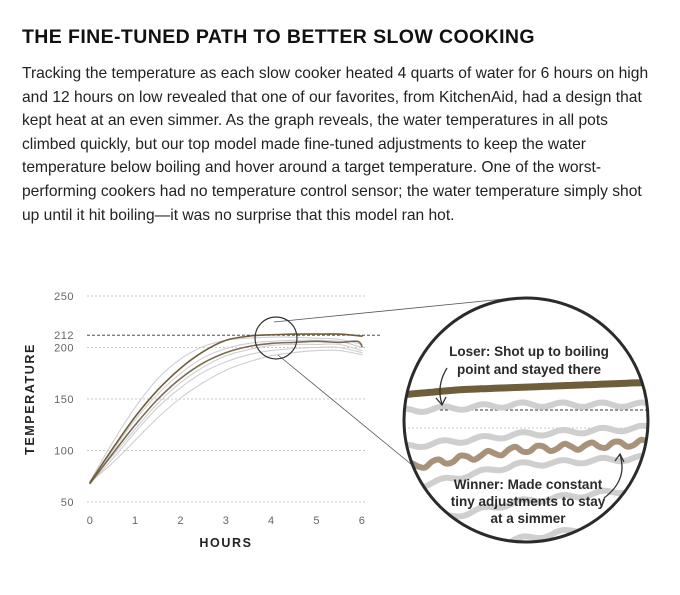 This screenshot has width=680, height=595. I want to click on winner-annotation-line-1: Winner: Made constant, so click(528, 484).